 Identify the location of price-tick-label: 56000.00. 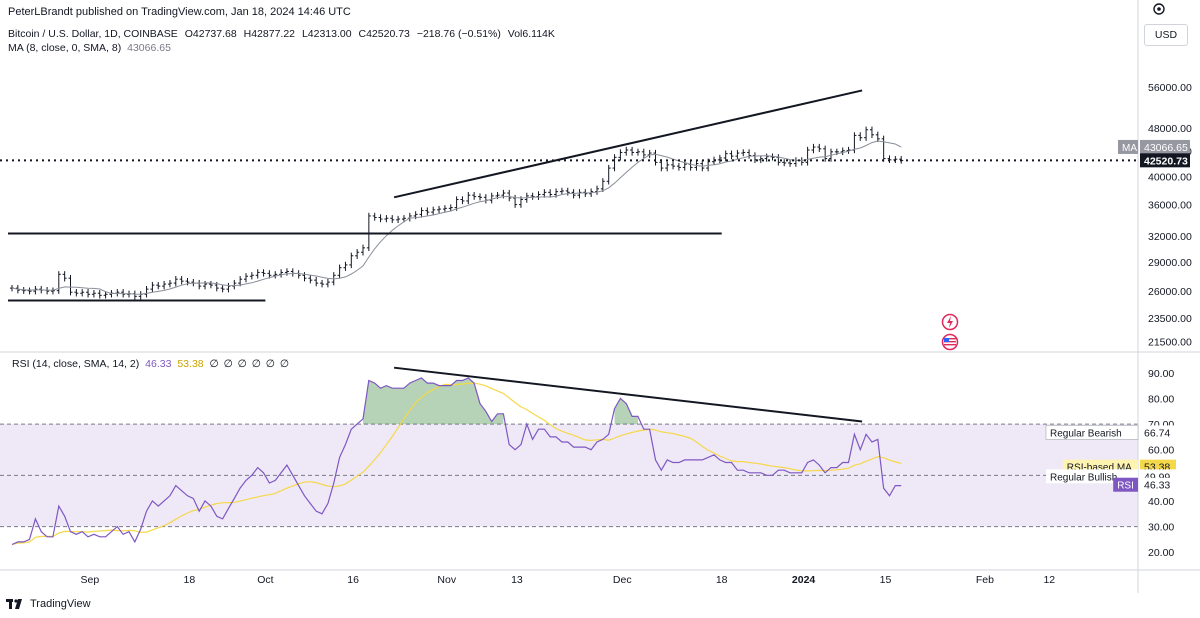
(1170, 88).